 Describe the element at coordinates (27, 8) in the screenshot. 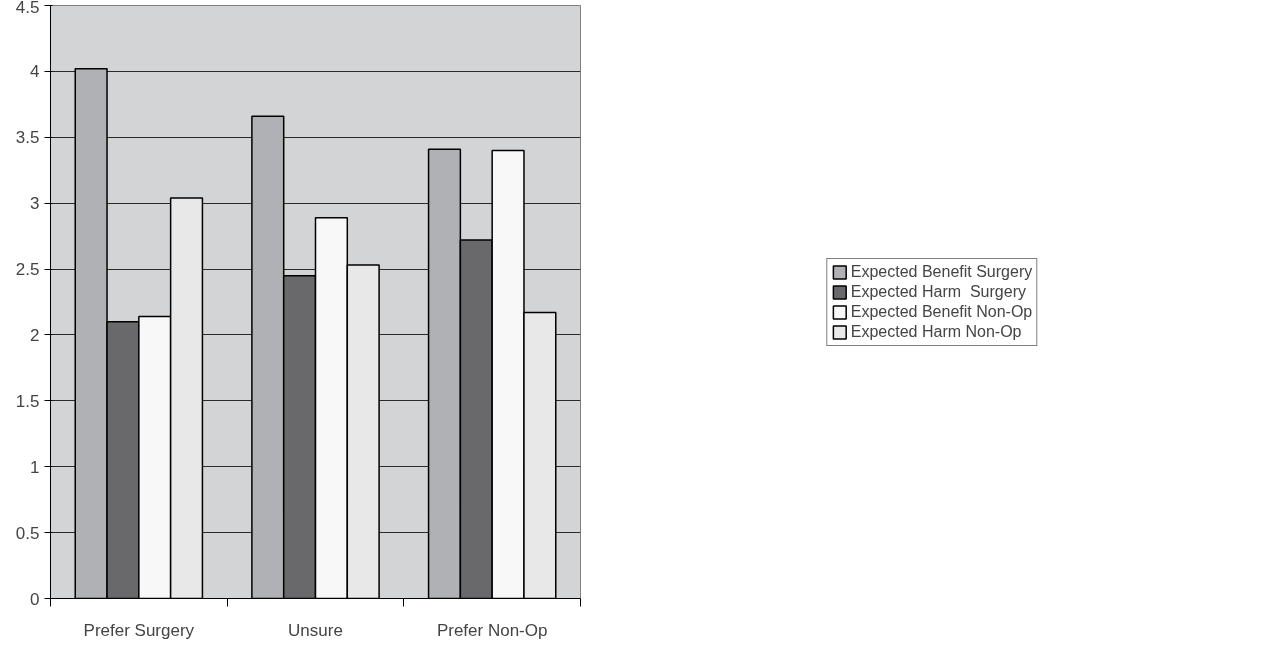

I see `y-tick-label: 4.5` at that location.